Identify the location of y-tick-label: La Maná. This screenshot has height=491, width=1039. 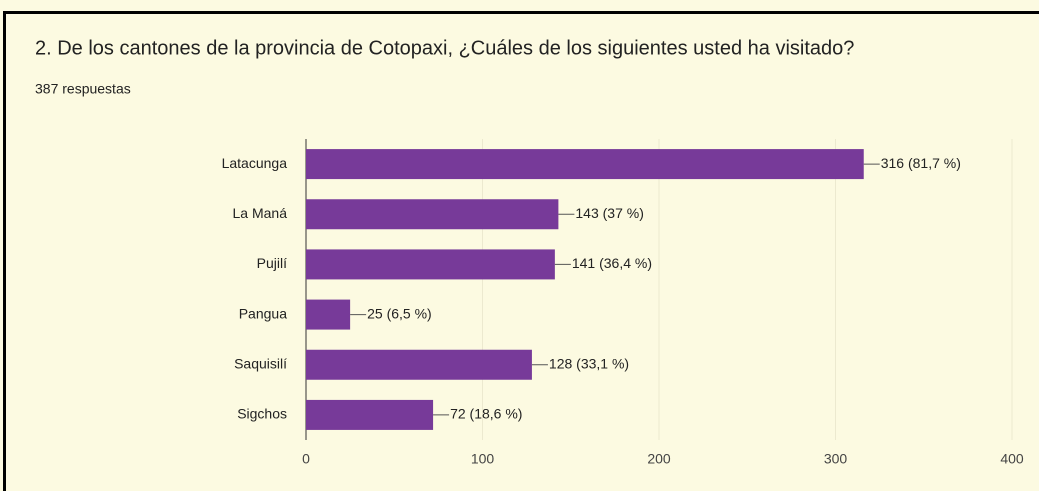
(260, 213).